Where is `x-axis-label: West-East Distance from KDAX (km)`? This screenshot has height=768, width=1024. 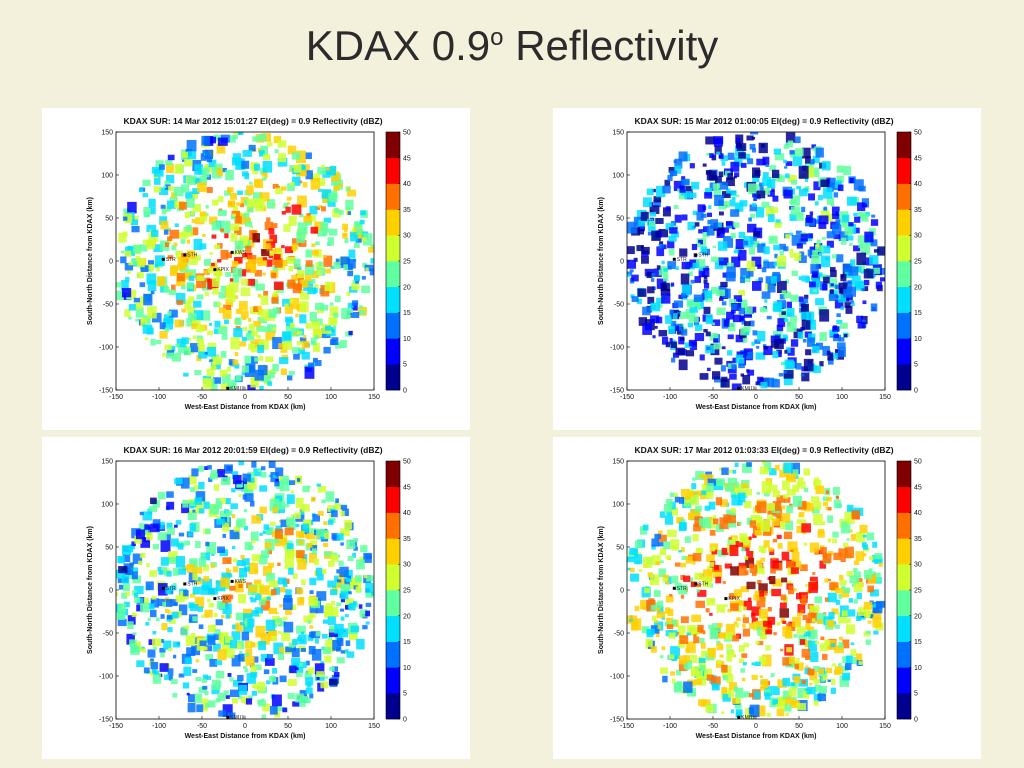
x-axis-label: West-East Distance from KDAX (km) is located at coordinates (756, 407).